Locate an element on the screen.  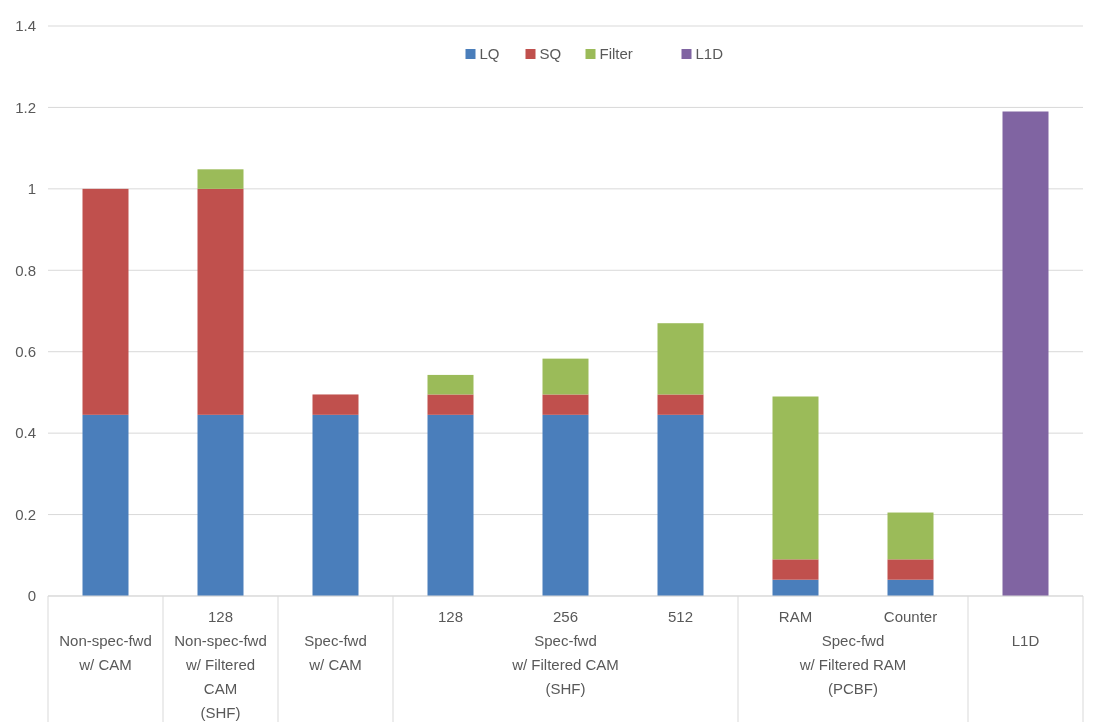
y-tick-label: 1 is located at coordinates (31, 189).